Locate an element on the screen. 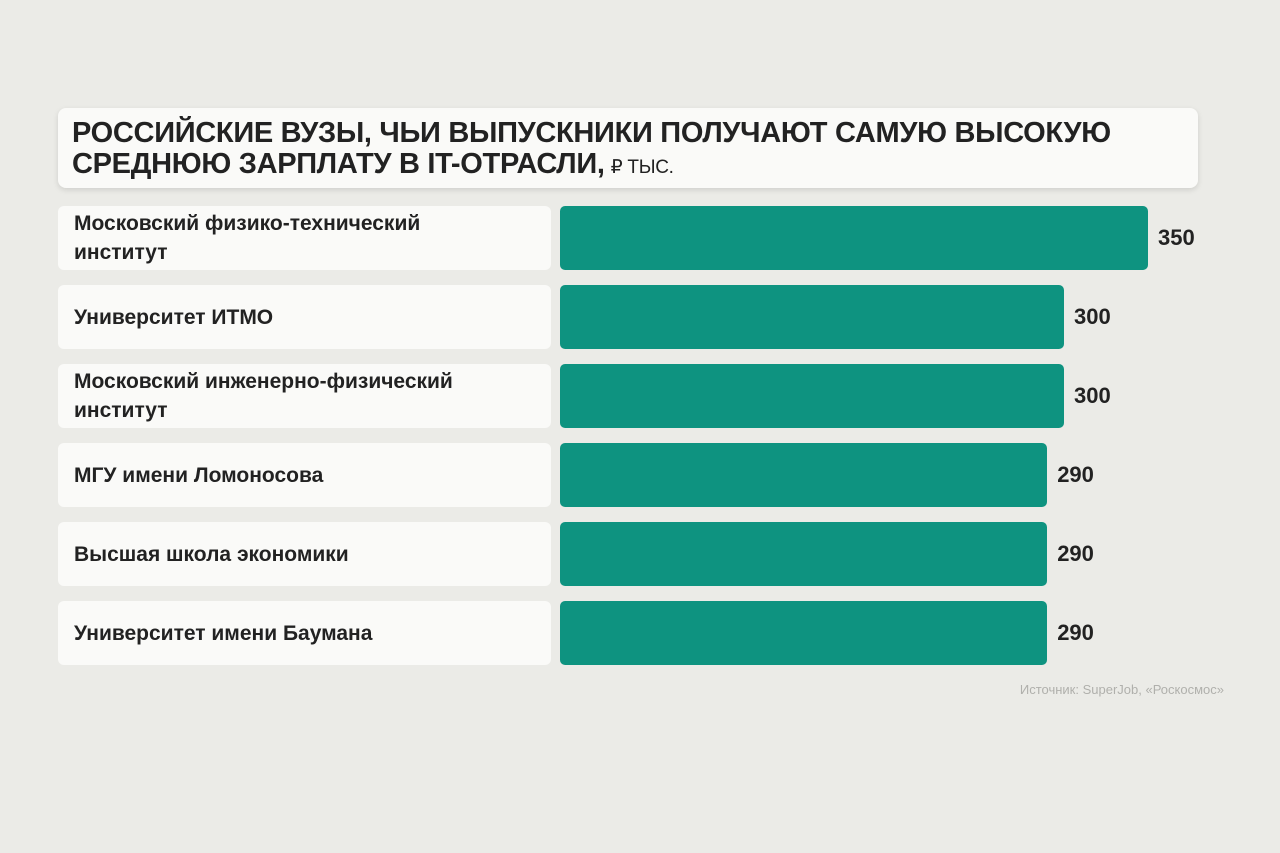 The width and height of the screenshot is (1280, 853). category-box: Университет имени Баумана is located at coordinates (304, 633).